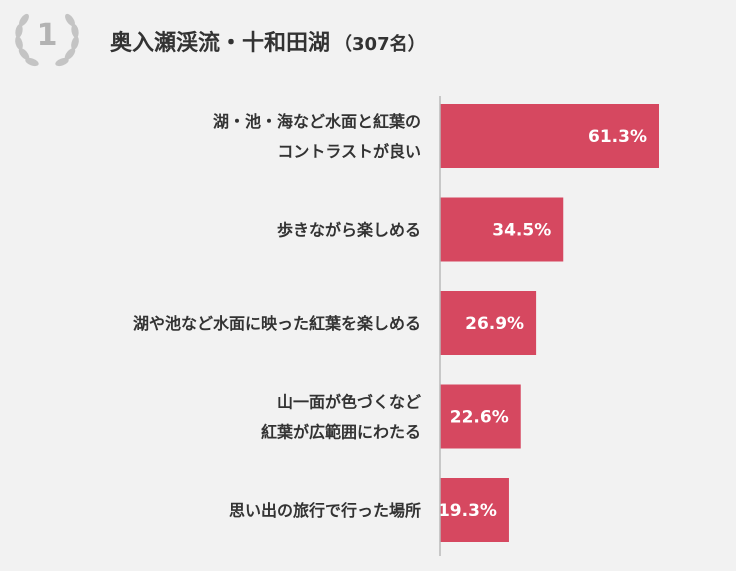 This screenshot has width=736, height=571. What do you see at coordinates (341, 432) in the screenshot?
I see `category-label-4-line-2: 紅葉が広範囲にわたる` at bounding box center [341, 432].